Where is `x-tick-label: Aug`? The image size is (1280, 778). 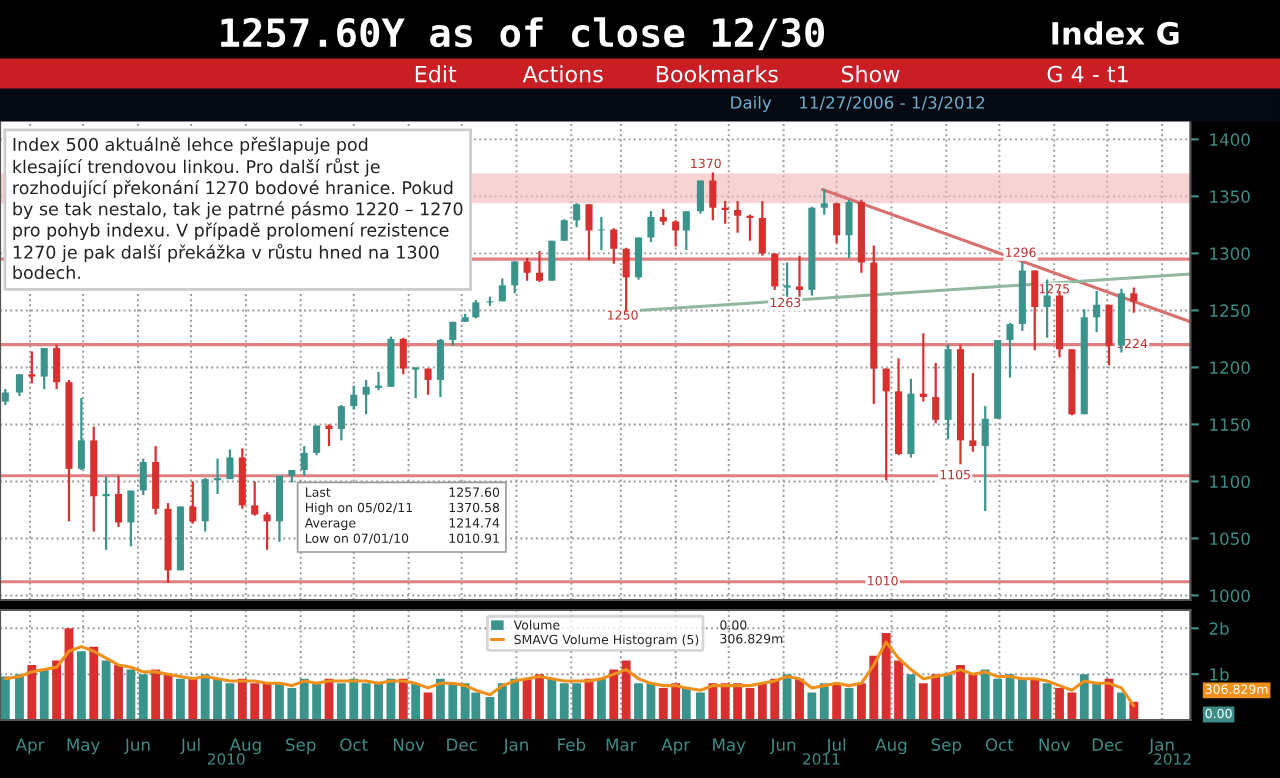 x-tick-label: Aug is located at coordinates (245, 746).